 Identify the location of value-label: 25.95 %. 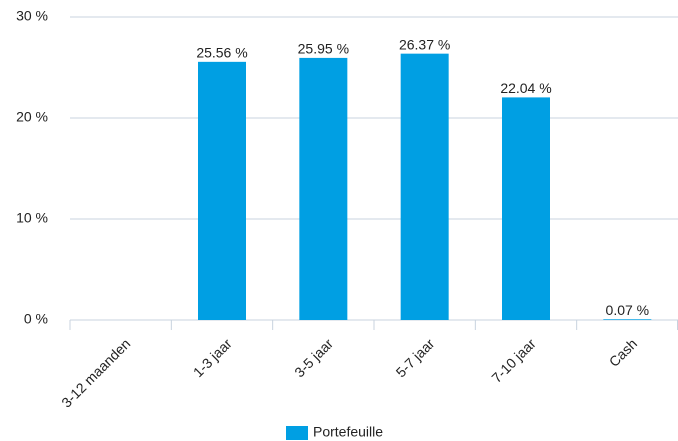
(323, 49).